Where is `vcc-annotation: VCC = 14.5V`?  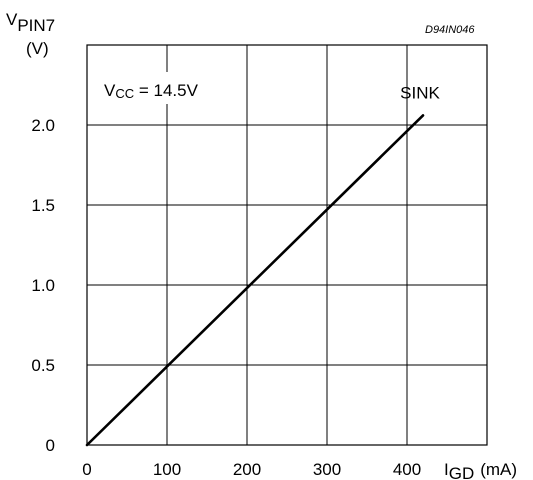 vcc-annotation: VCC = 14.5V is located at coordinates (151, 91).